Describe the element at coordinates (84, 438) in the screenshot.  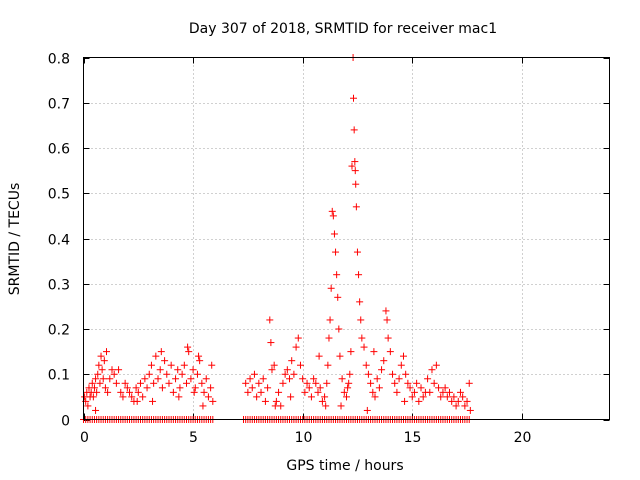
I see `x-tick-label: 0` at that location.